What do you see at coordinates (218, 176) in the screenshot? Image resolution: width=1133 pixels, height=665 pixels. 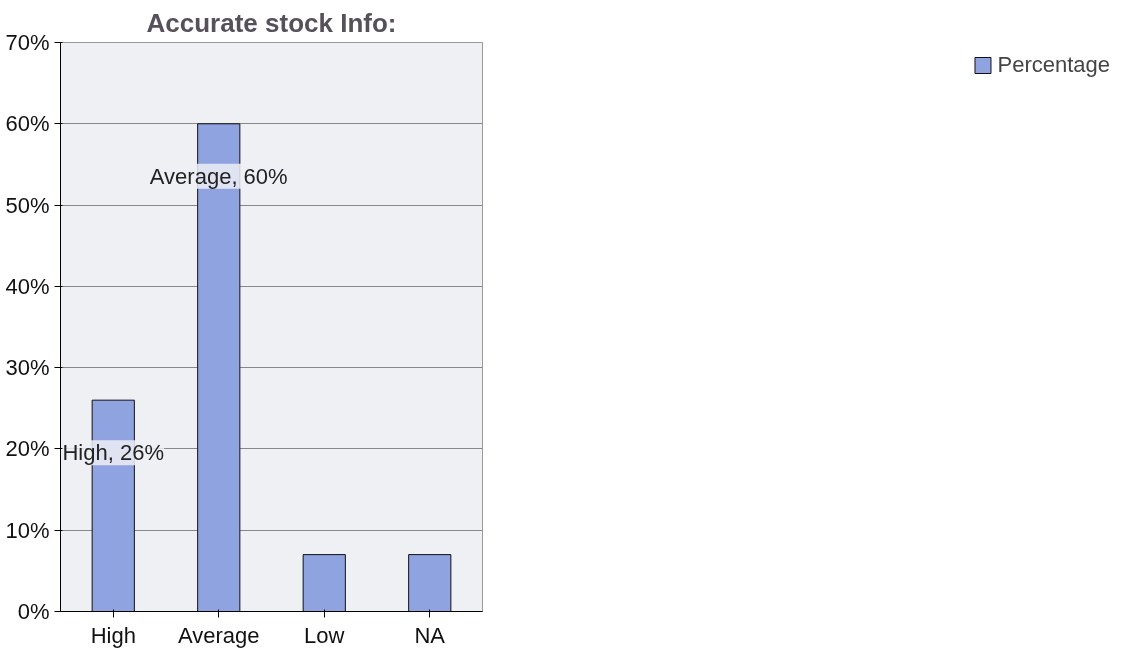 I see `data-label: Average, 60%` at bounding box center [218, 176].